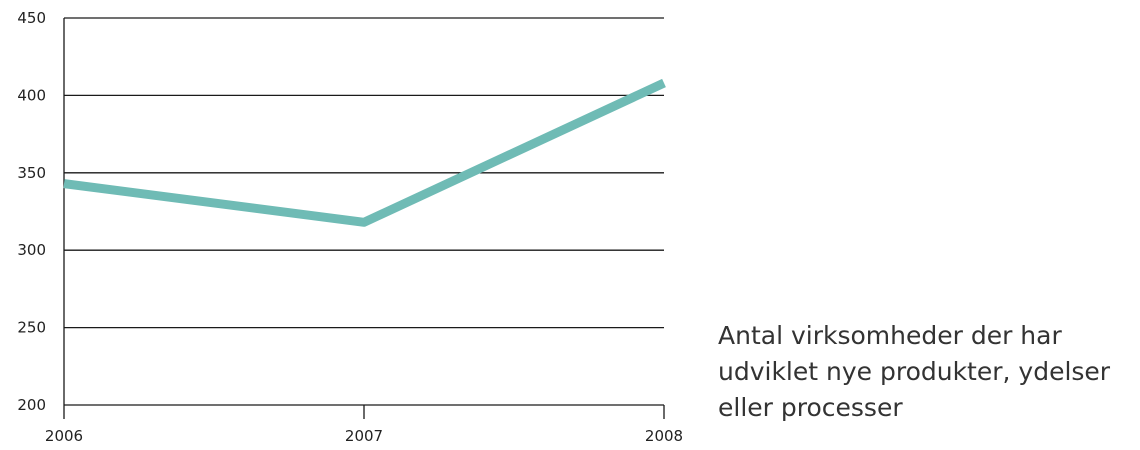  I want to click on legend-line-1: Antal virksomheder der har, so click(890, 335).